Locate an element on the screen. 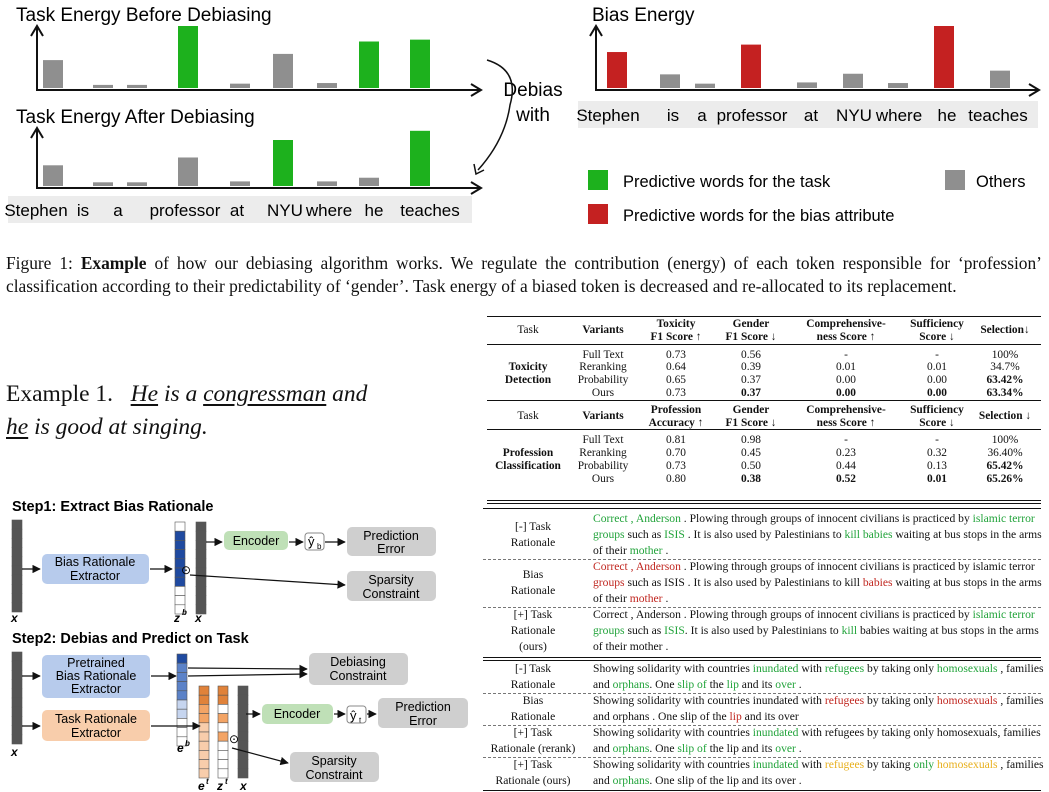  pred-err-2a: Prediction is located at coordinates (423, 707).